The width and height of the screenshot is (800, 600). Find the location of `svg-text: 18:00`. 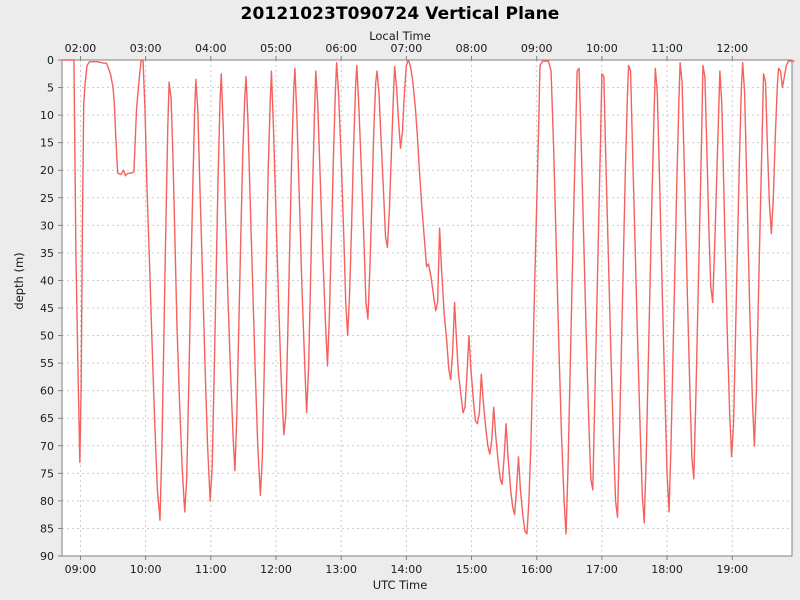

svg-text: 18:00 is located at coordinates (667, 569).